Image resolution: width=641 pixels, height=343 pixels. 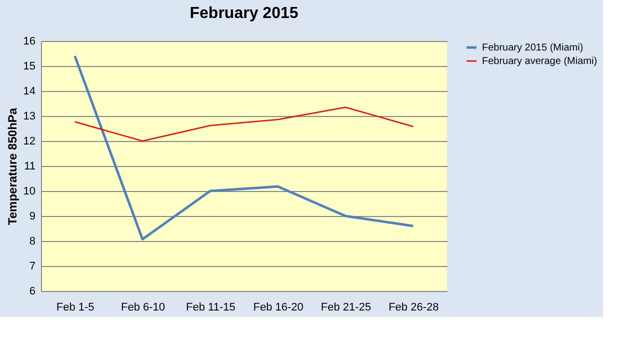 What do you see at coordinates (211, 308) in the screenshot?
I see `x-tick-label: Feb 11-15` at bounding box center [211, 308].